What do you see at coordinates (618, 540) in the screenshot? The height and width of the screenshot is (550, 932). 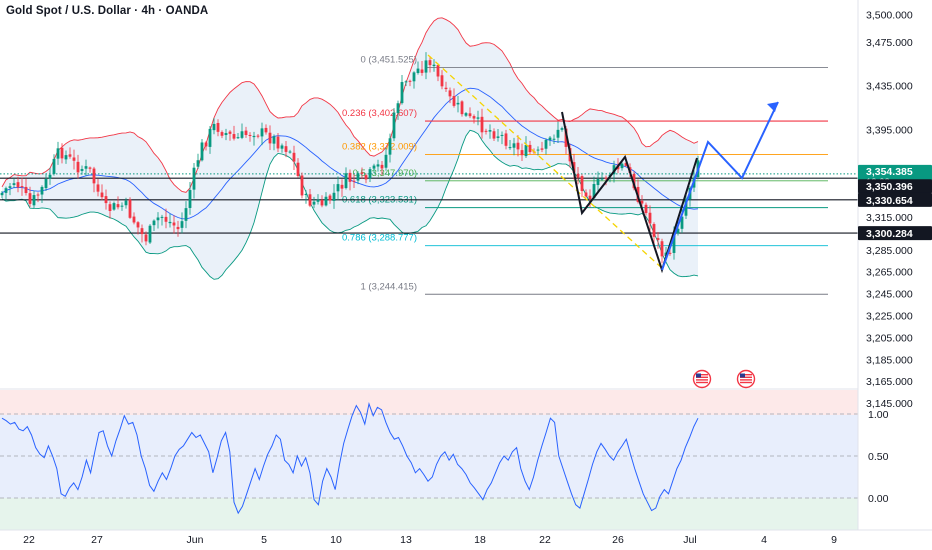 I see `time-axis-label: 26` at bounding box center [618, 540].